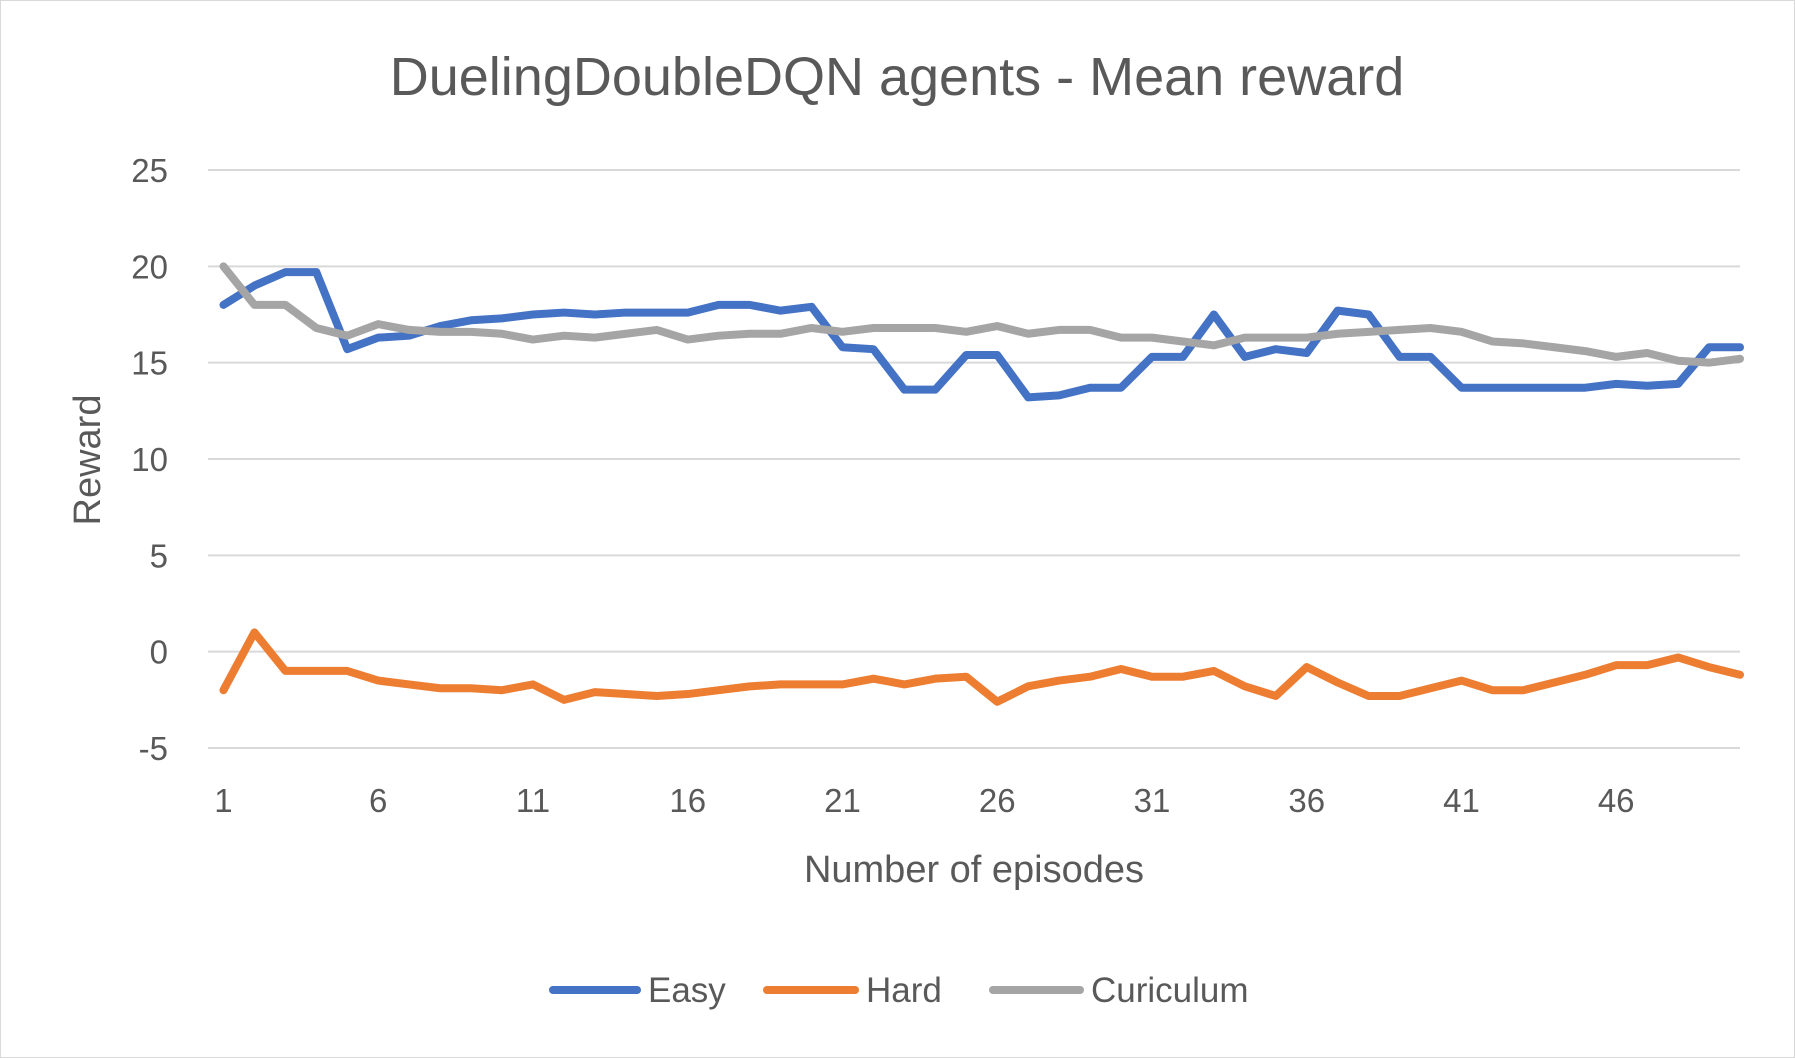  What do you see at coordinates (378, 800) in the screenshot?
I see `x-tick-label: 6` at bounding box center [378, 800].